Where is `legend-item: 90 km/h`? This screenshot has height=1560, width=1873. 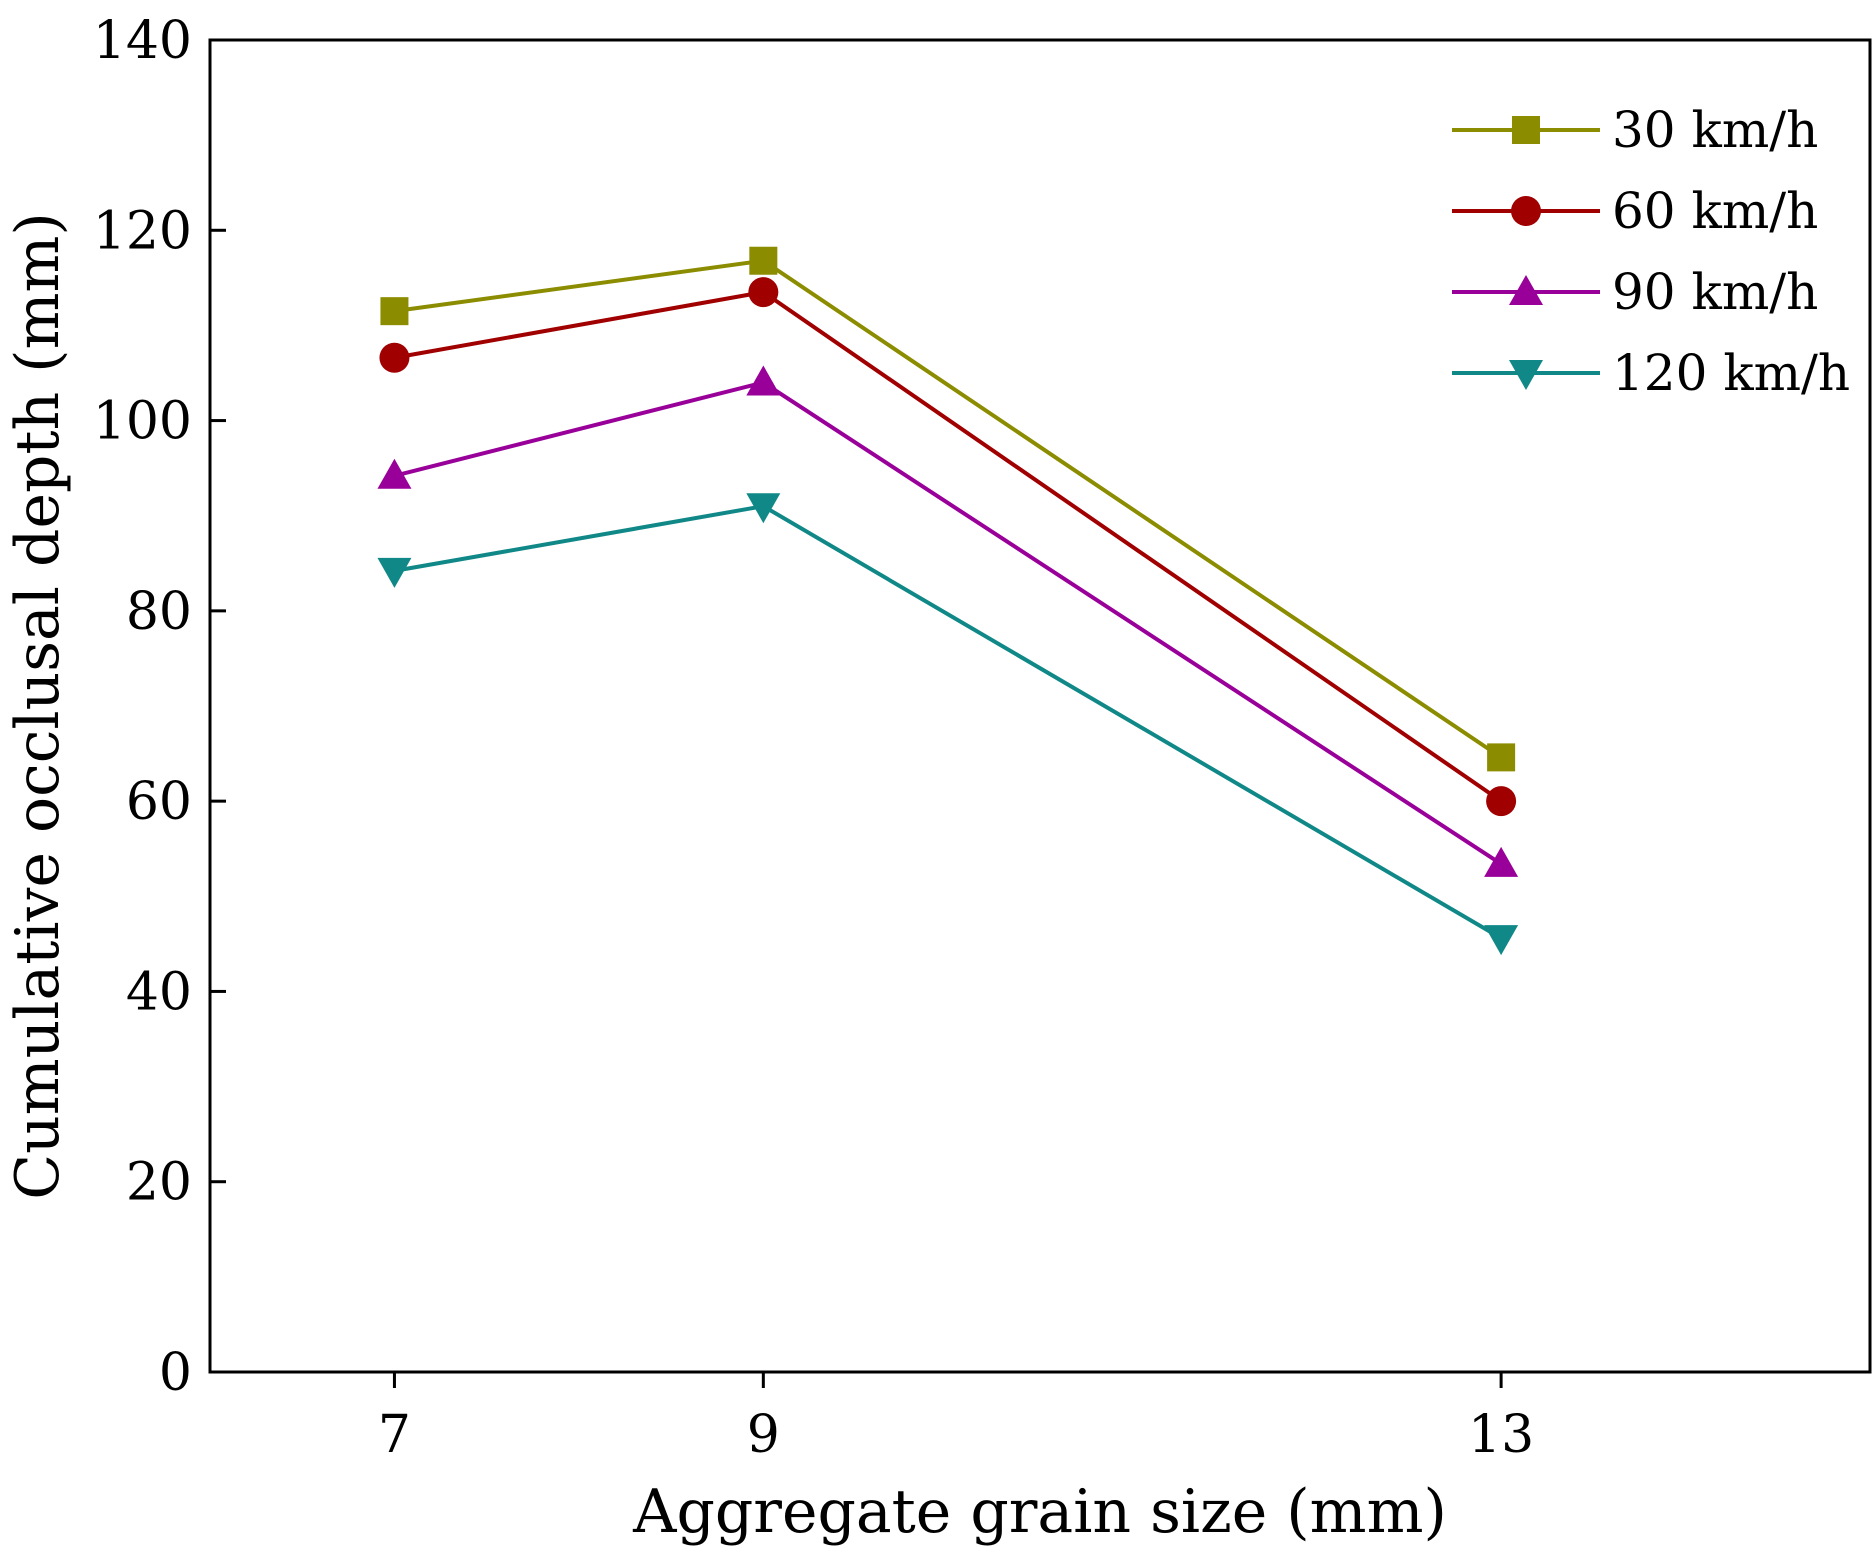 legend-item: 90 km/h is located at coordinates (1635, 292).